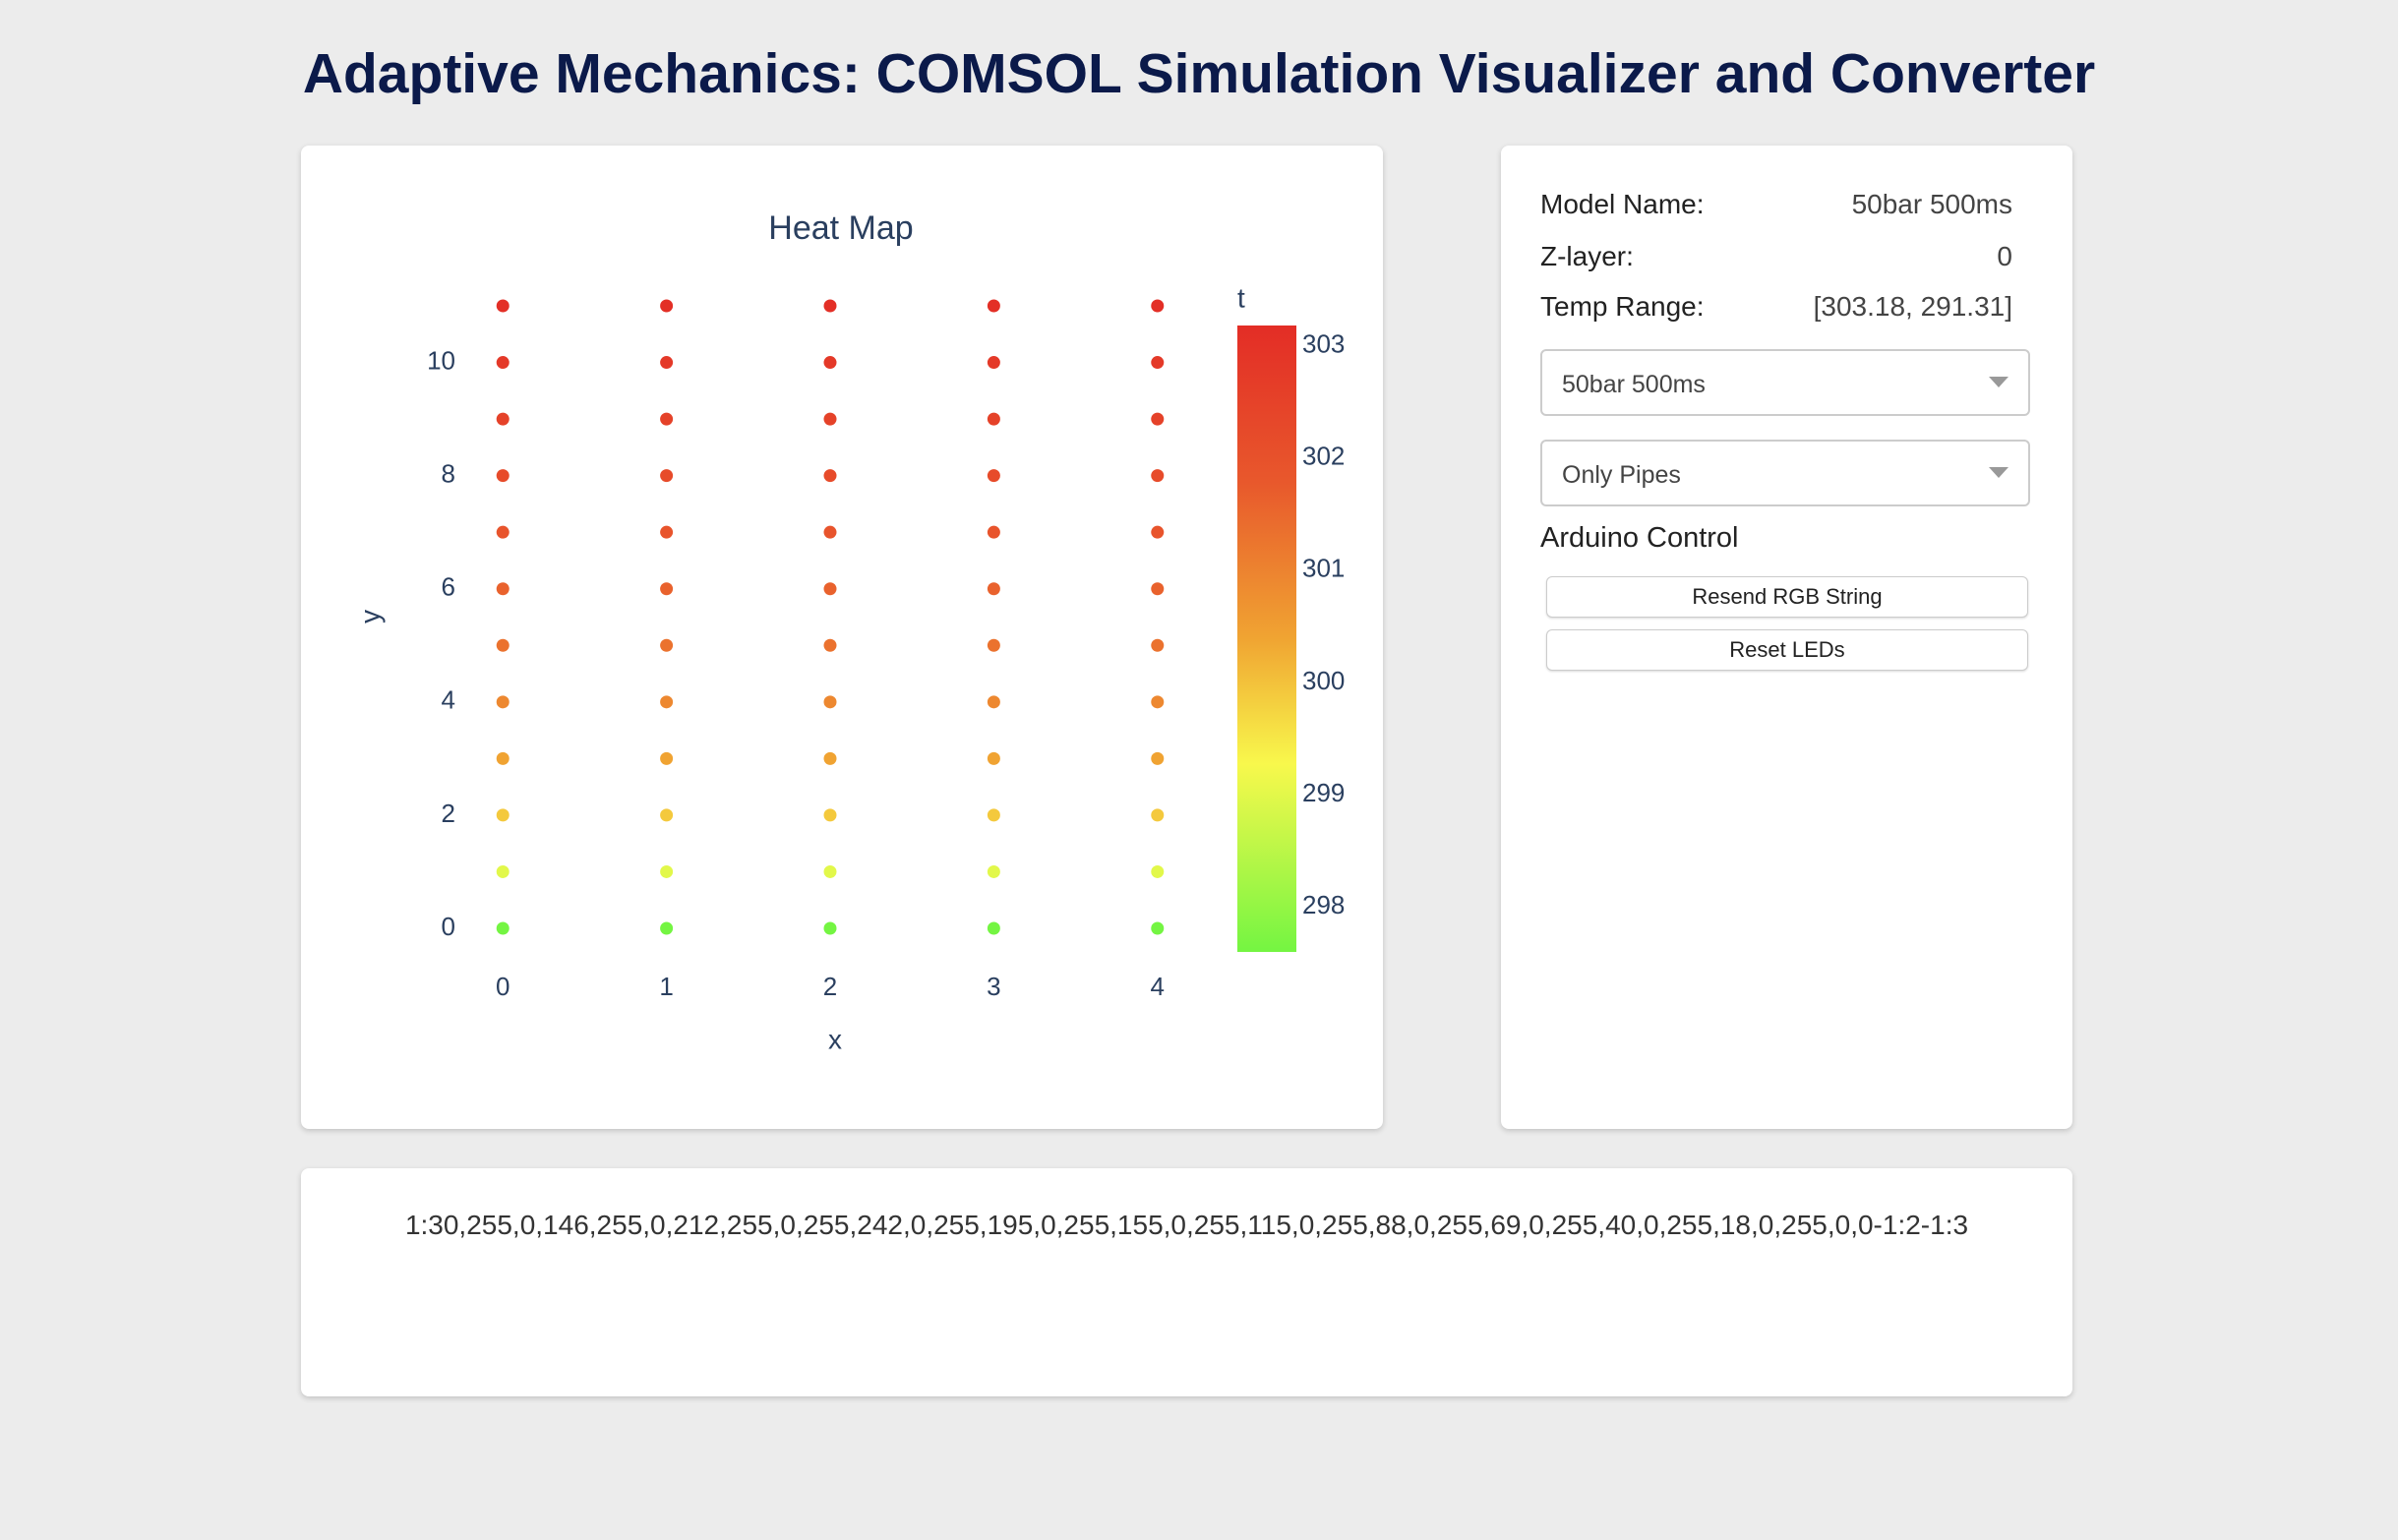 The height and width of the screenshot is (1540, 2398). I want to click on y-tick-label: 0, so click(448, 927).